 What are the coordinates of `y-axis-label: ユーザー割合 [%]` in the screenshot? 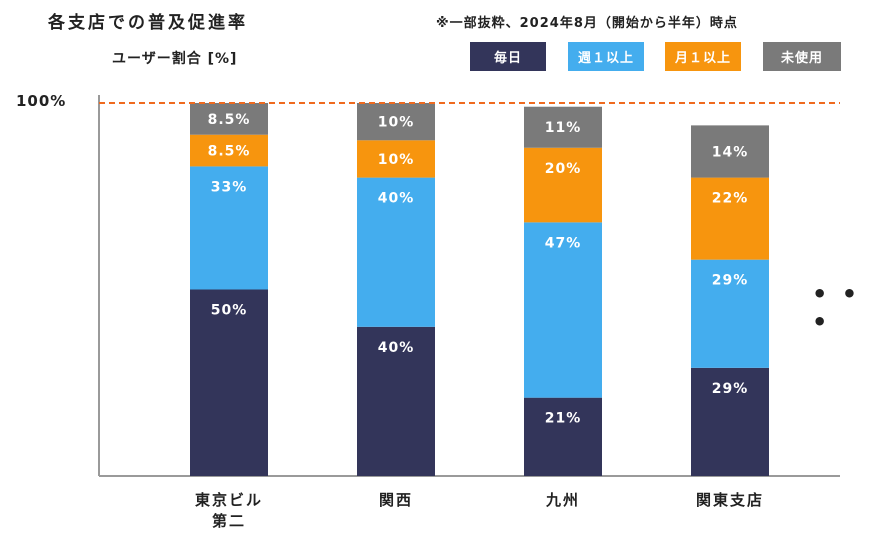 It's located at (175, 59).